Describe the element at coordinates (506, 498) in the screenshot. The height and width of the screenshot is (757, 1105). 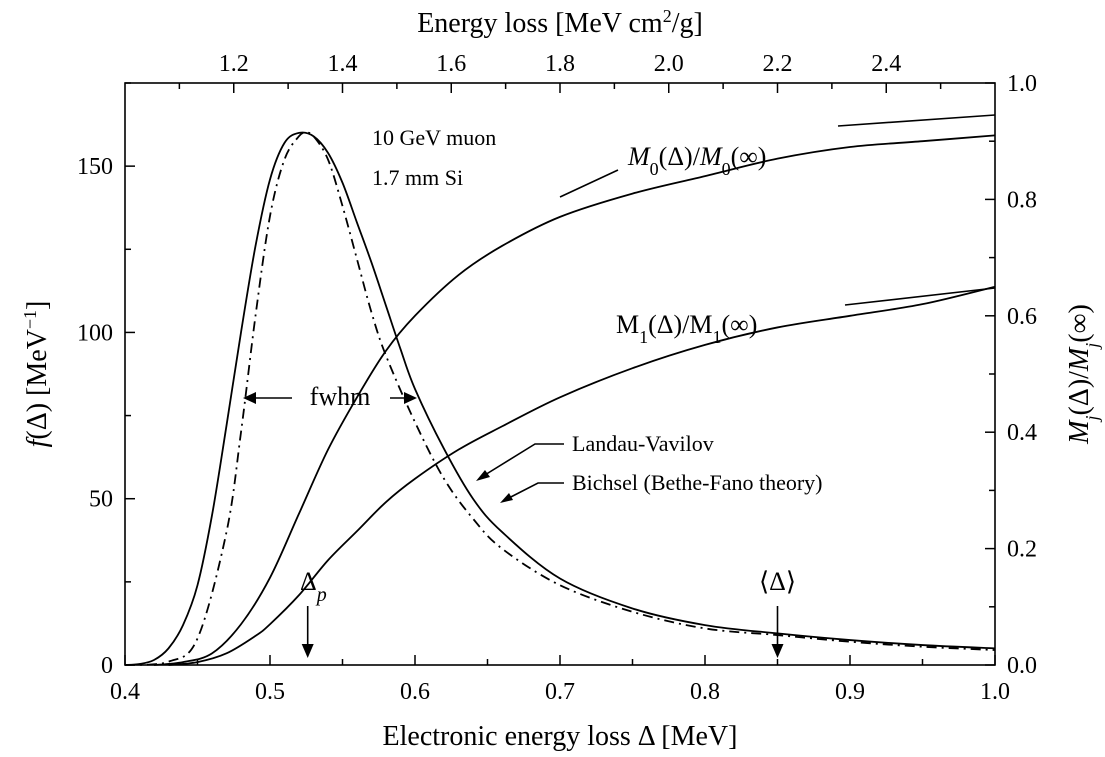
I see `bichsel-arrowhead` at that location.